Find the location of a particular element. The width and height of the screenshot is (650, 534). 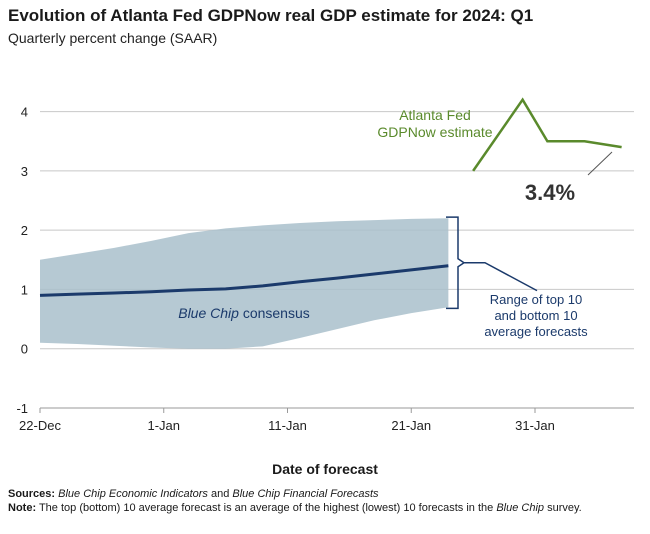

x-tick-label: 11-Jan is located at coordinates (287, 425).